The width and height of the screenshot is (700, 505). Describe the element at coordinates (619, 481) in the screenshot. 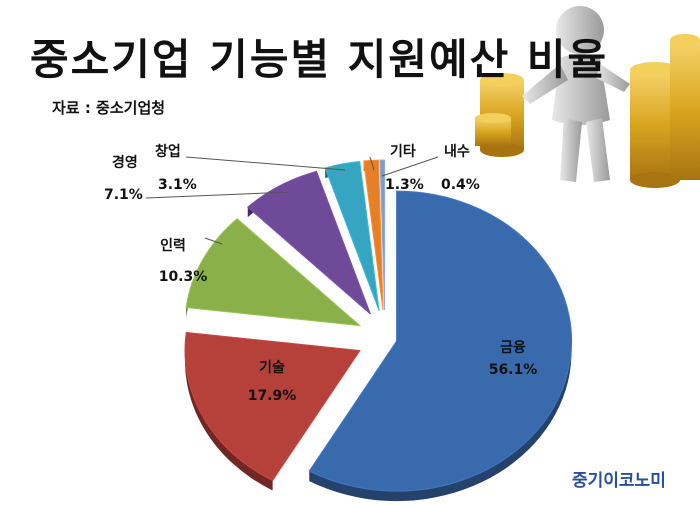

I see `brand-logo-text: 중기이코노미` at that location.